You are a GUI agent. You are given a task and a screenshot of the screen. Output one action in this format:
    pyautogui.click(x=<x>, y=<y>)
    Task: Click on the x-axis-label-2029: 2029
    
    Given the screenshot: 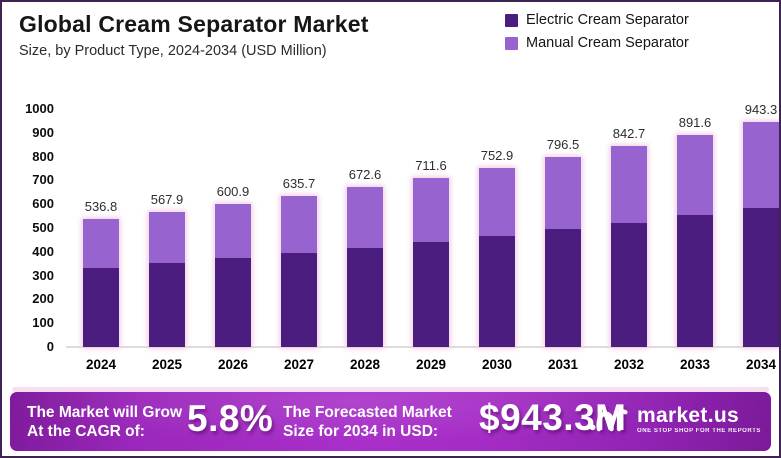 What is the action you would take?
    pyautogui.click(x=431, y=364)
    